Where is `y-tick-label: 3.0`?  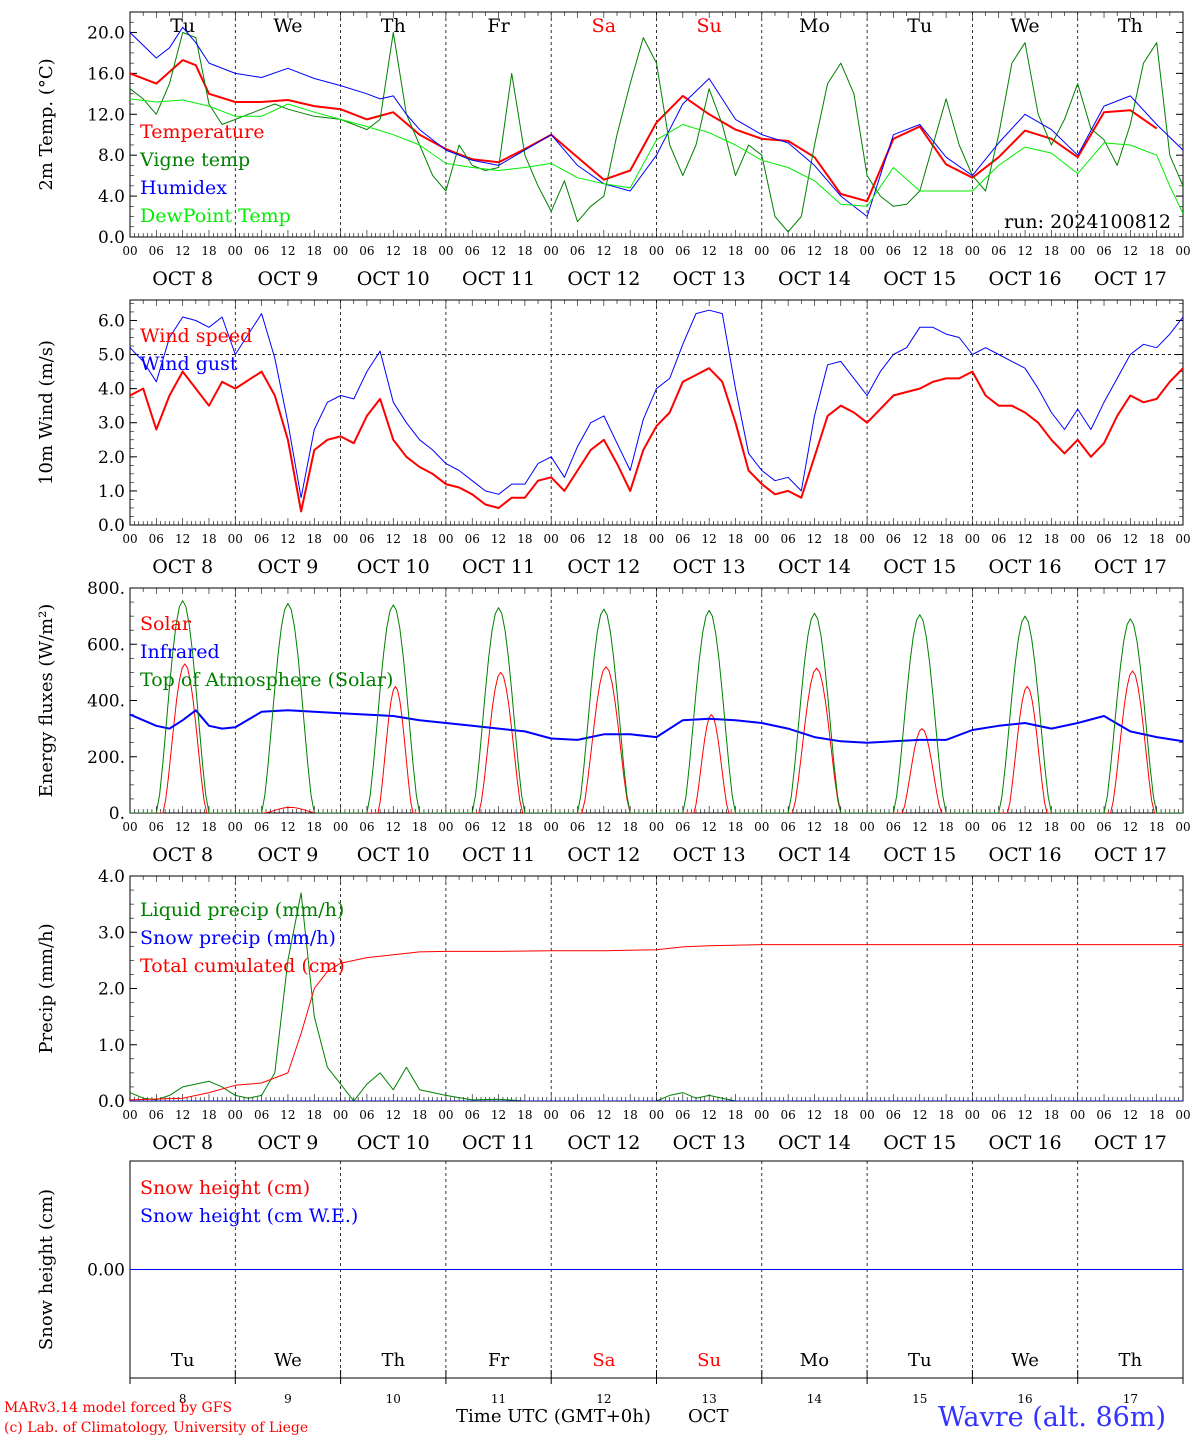
y-tick-label: 3.0 is located at coordinates (111, 424).